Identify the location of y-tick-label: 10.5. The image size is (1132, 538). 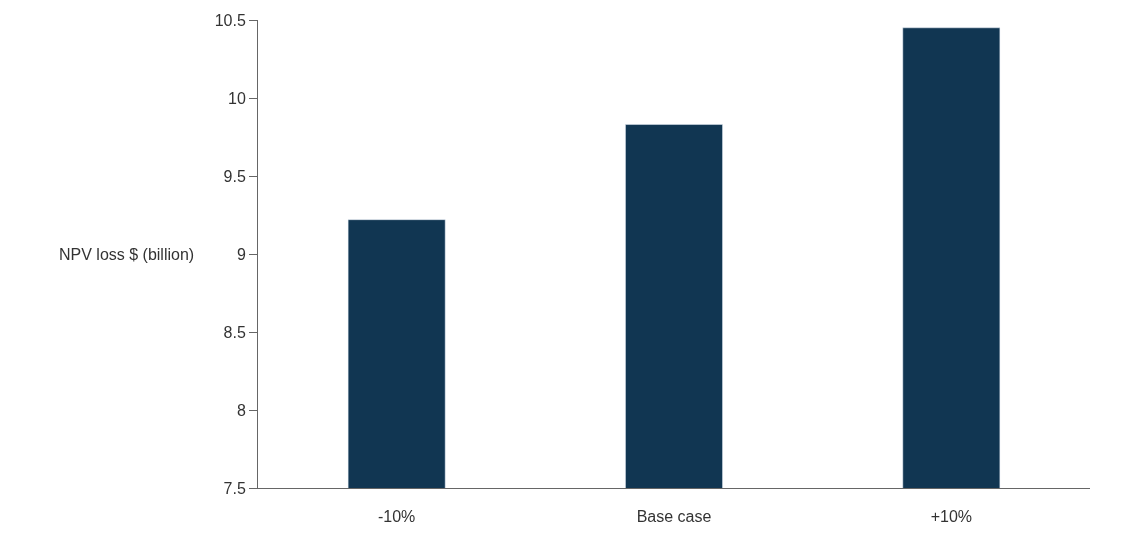
(230, 20).